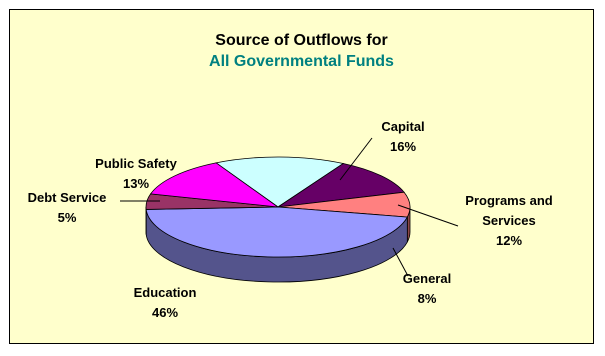 The image size is (605, 356). Describe the element at coordinates (276, 232) in the screenshot. I see `pie-slice-education` at that location.